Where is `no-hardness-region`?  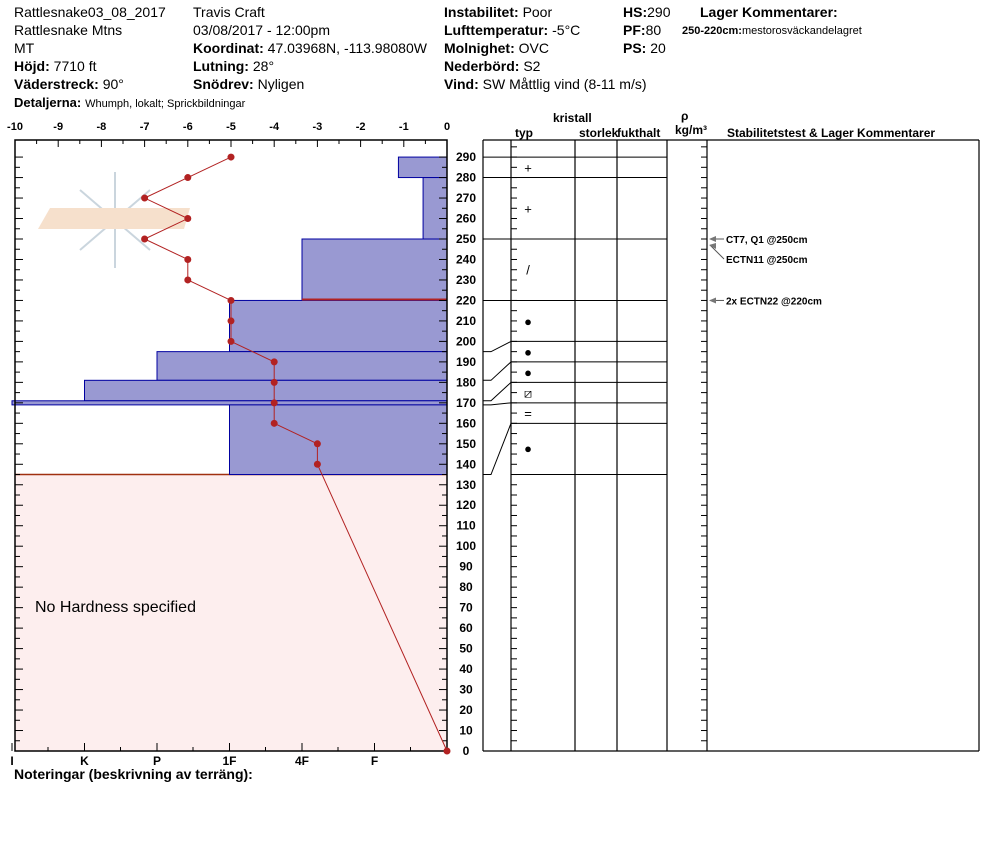
no-hardness-region is located at coordinates (231, 612).